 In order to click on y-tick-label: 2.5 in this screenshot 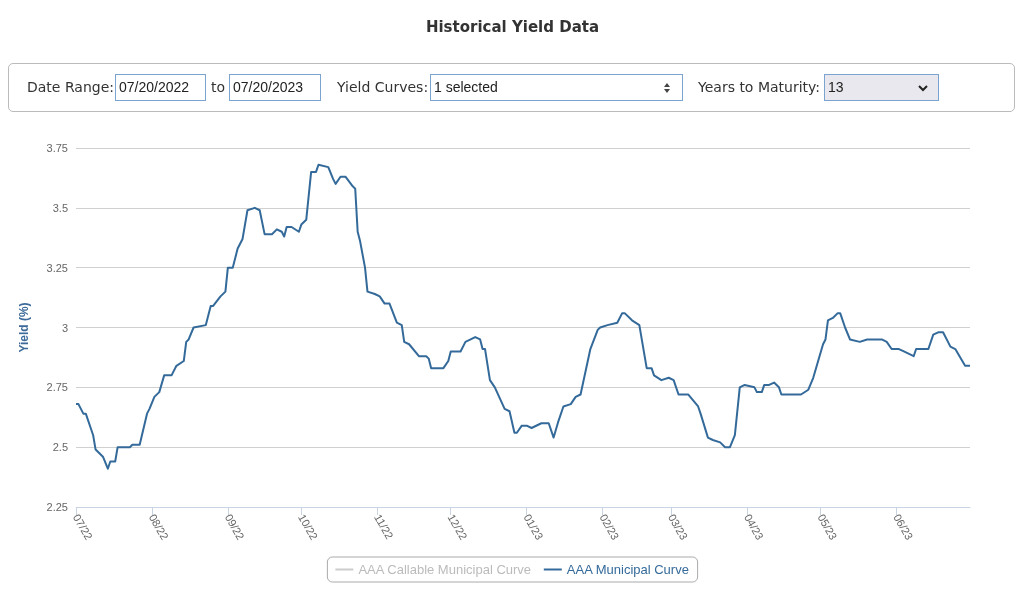, I will do `click(60, 447)`.